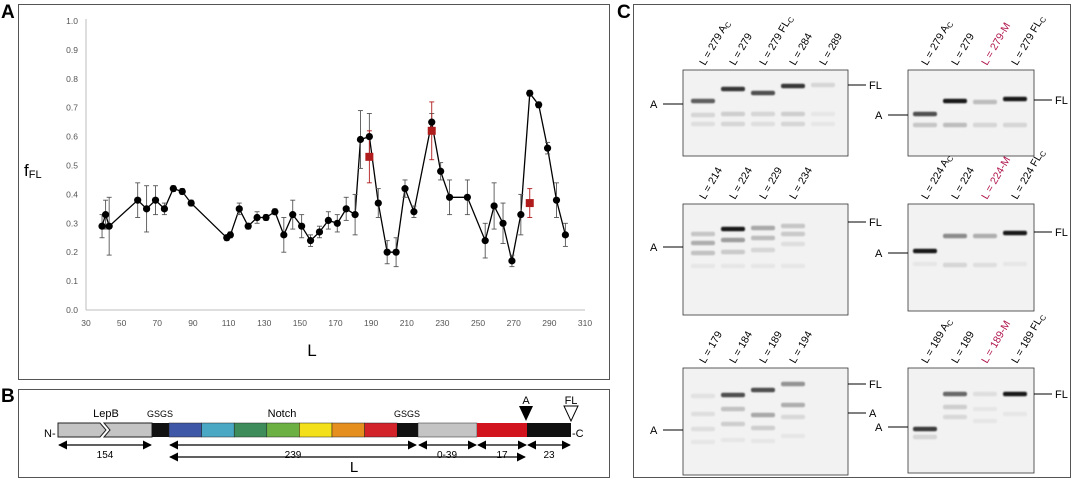 The image size is (1072, 481). What do you see at coordinates (293, 455) in the screenshot?
I see `dim-label-239: 239` at bounding box center [293, 455].